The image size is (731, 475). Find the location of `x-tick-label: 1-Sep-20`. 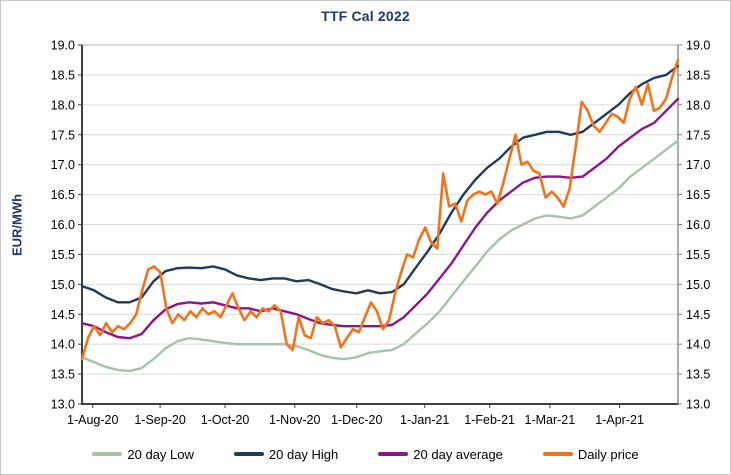

x-tick-label: 1-Sep-20 is located at coordinates (159, 420).